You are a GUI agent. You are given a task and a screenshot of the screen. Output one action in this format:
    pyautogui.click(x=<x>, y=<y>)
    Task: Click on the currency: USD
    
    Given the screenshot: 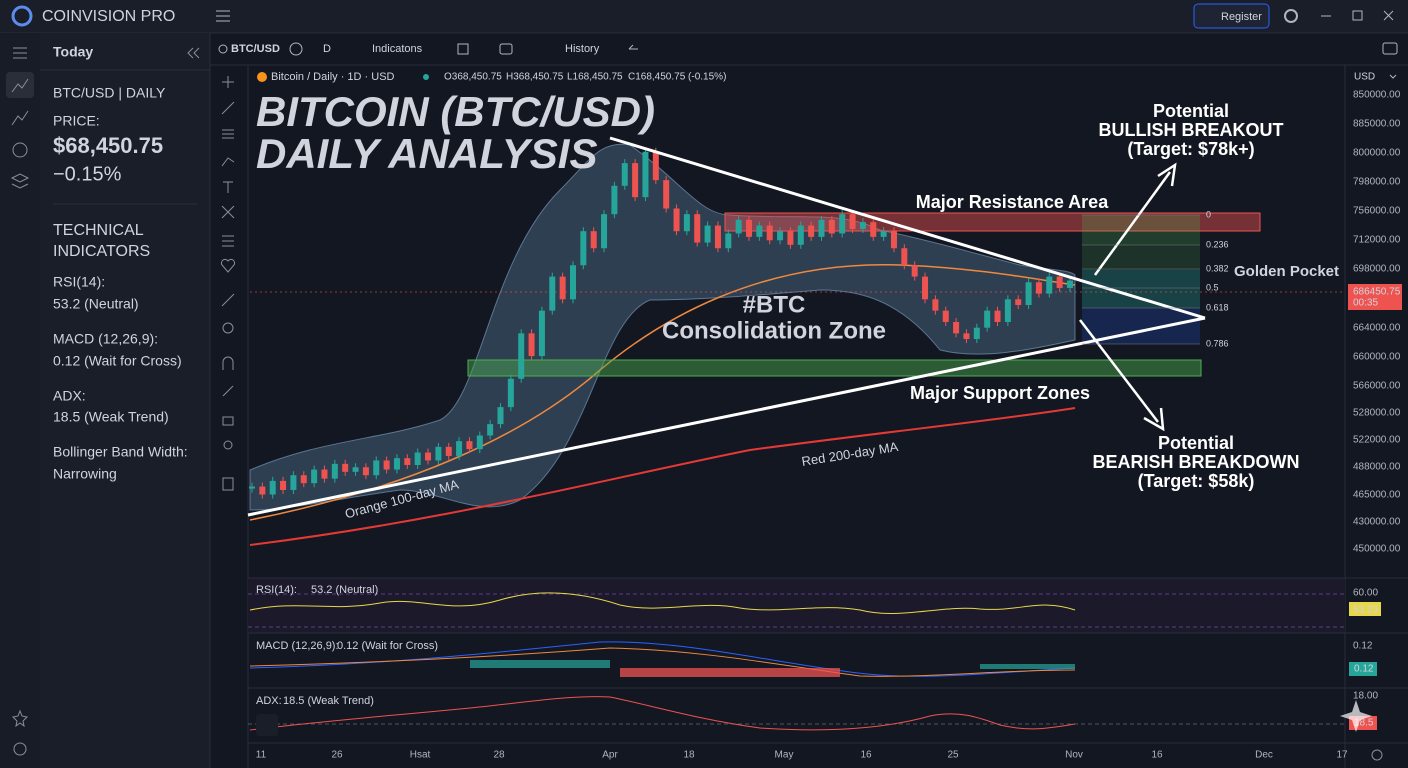 What is the action you would take?
    pyautogui.click(x=1364, y=77)
    